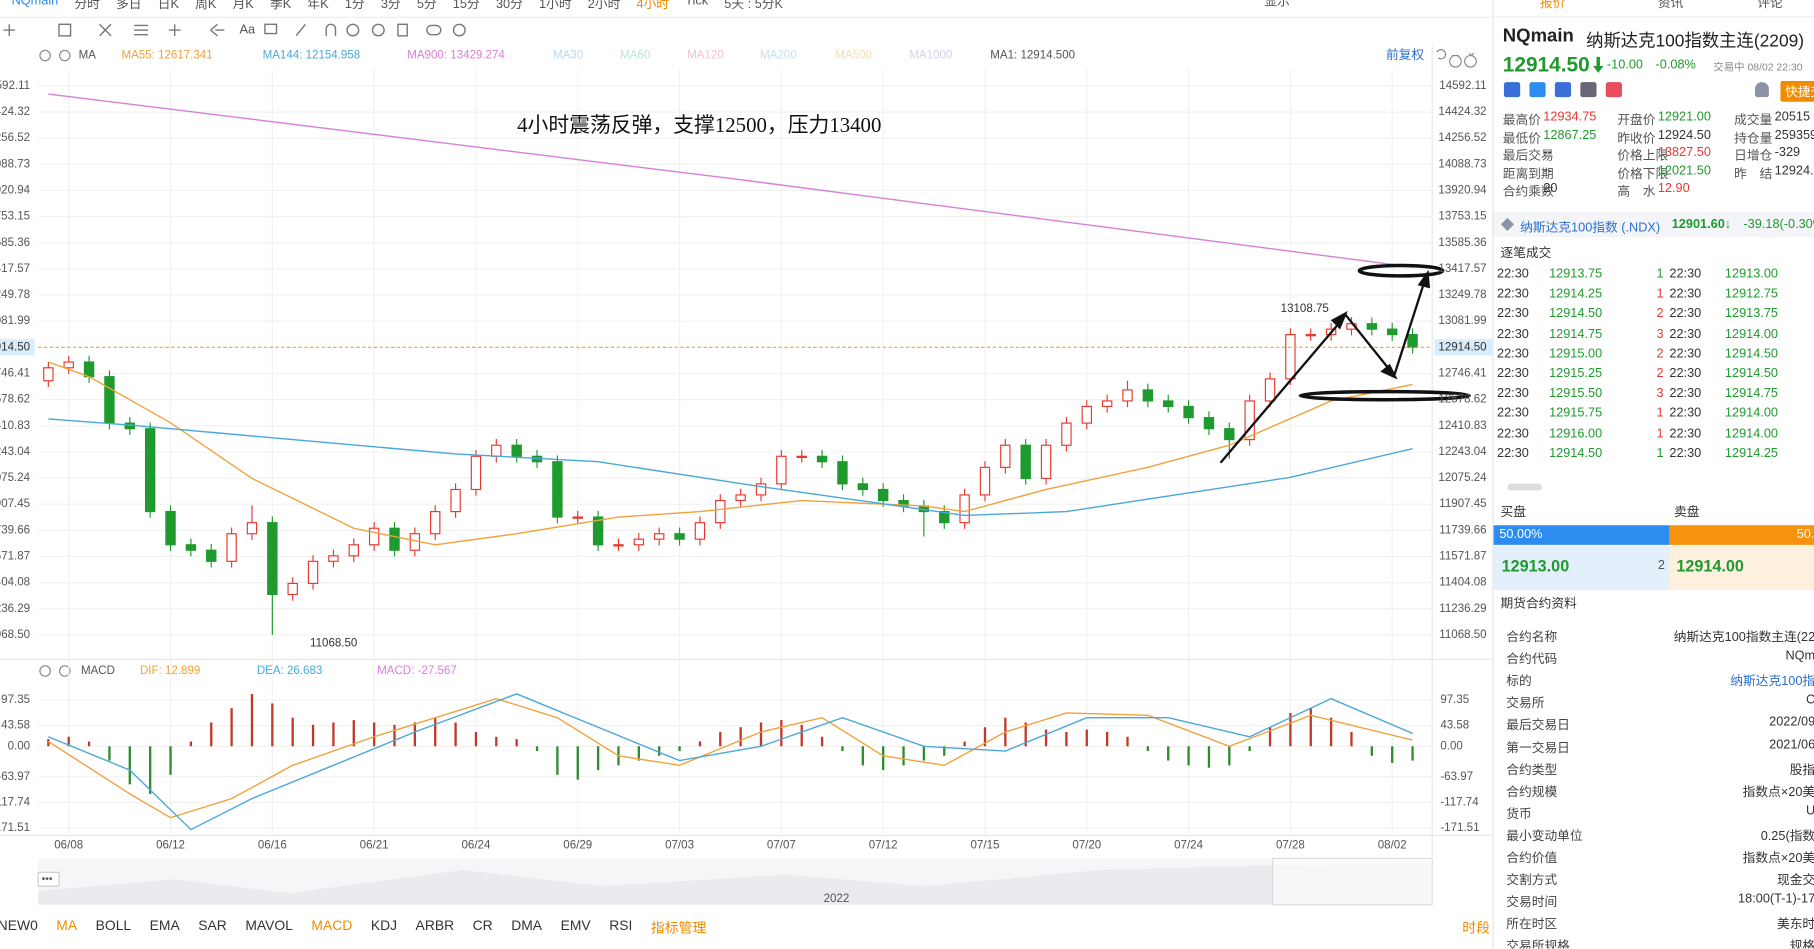 The height and width of the screenshot is (949, 1814). Describe the element at coordinates (426, 6) in the screenshot. I see `period-button: 5分` at that location.